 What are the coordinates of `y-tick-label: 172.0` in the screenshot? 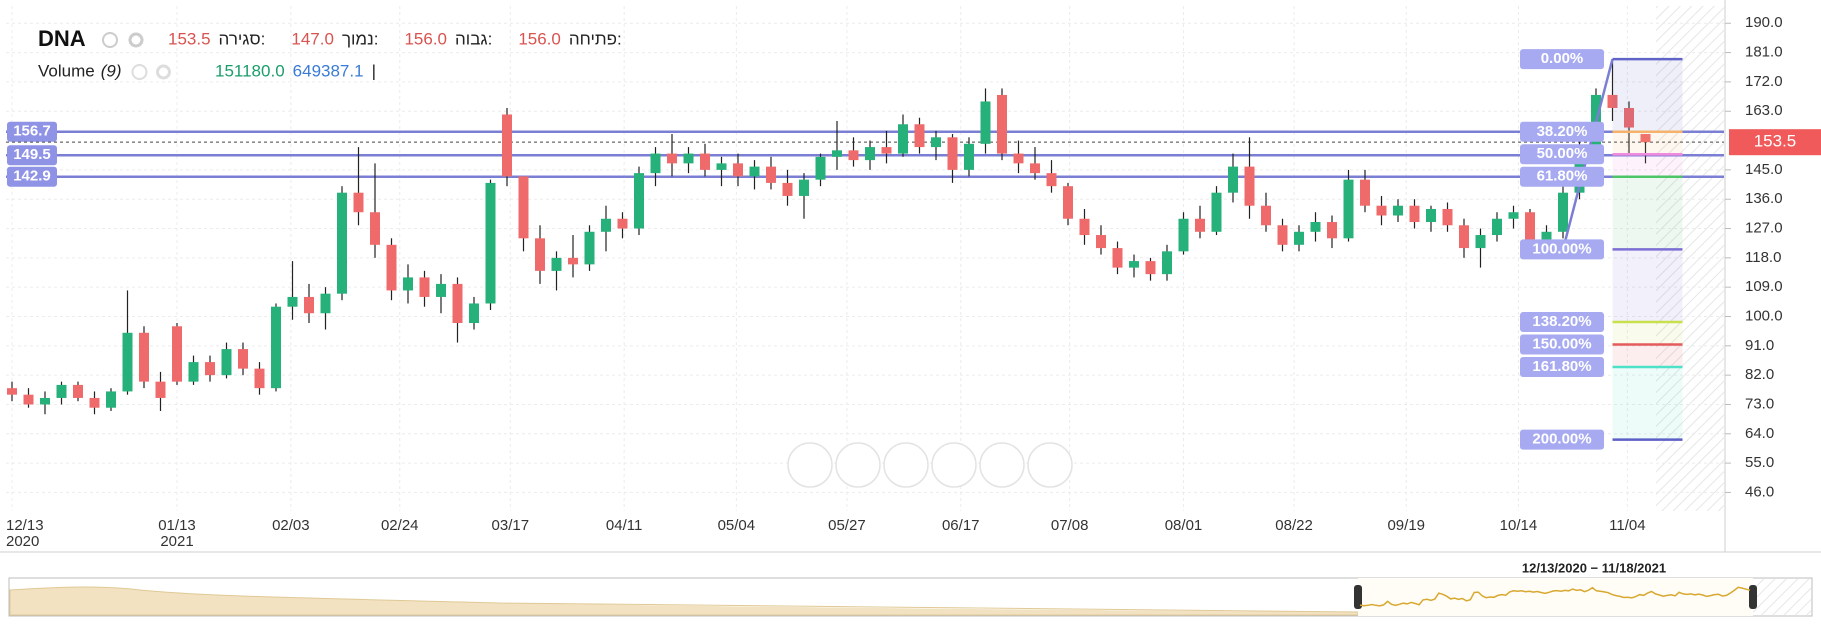 It's located at (1764, 81).